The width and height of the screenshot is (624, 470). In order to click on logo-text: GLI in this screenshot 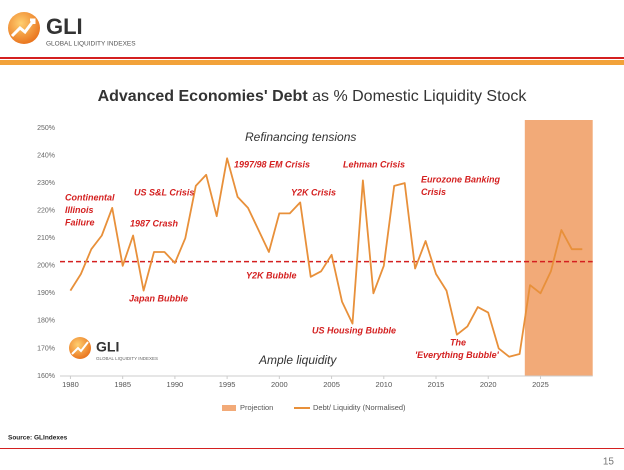, I will do `click(64, 26)`.